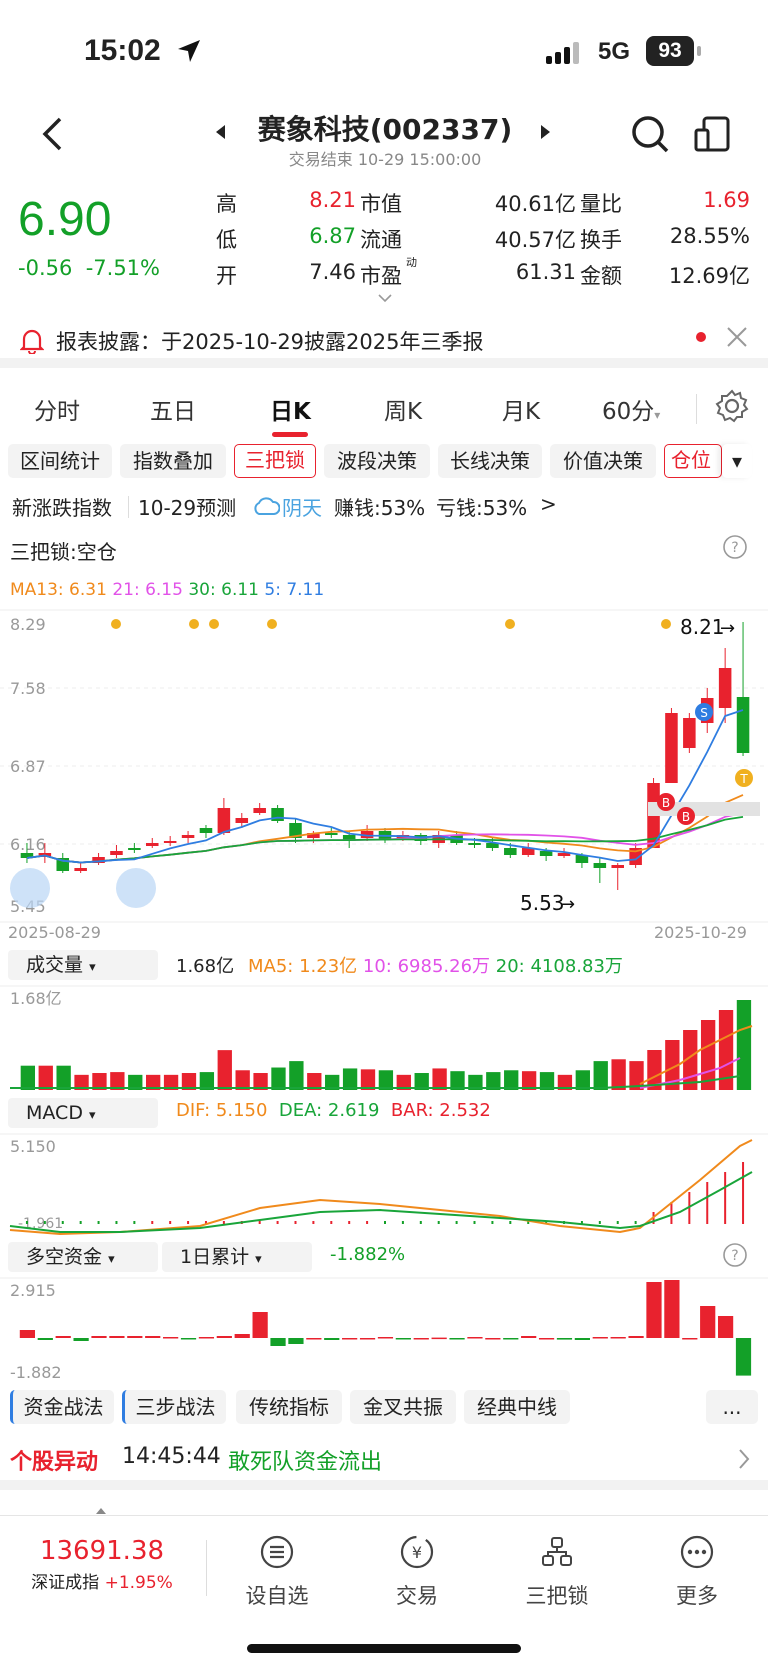  I want to click on chip-three-locks: 三把锁, so click(275, 461).